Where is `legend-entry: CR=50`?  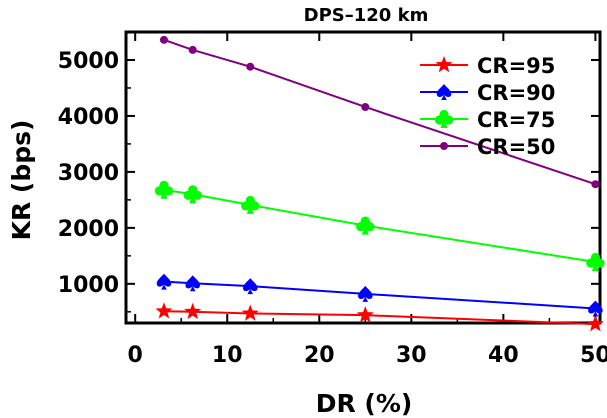
legend-entry: CR=50 is located at coordinates (487, 147).